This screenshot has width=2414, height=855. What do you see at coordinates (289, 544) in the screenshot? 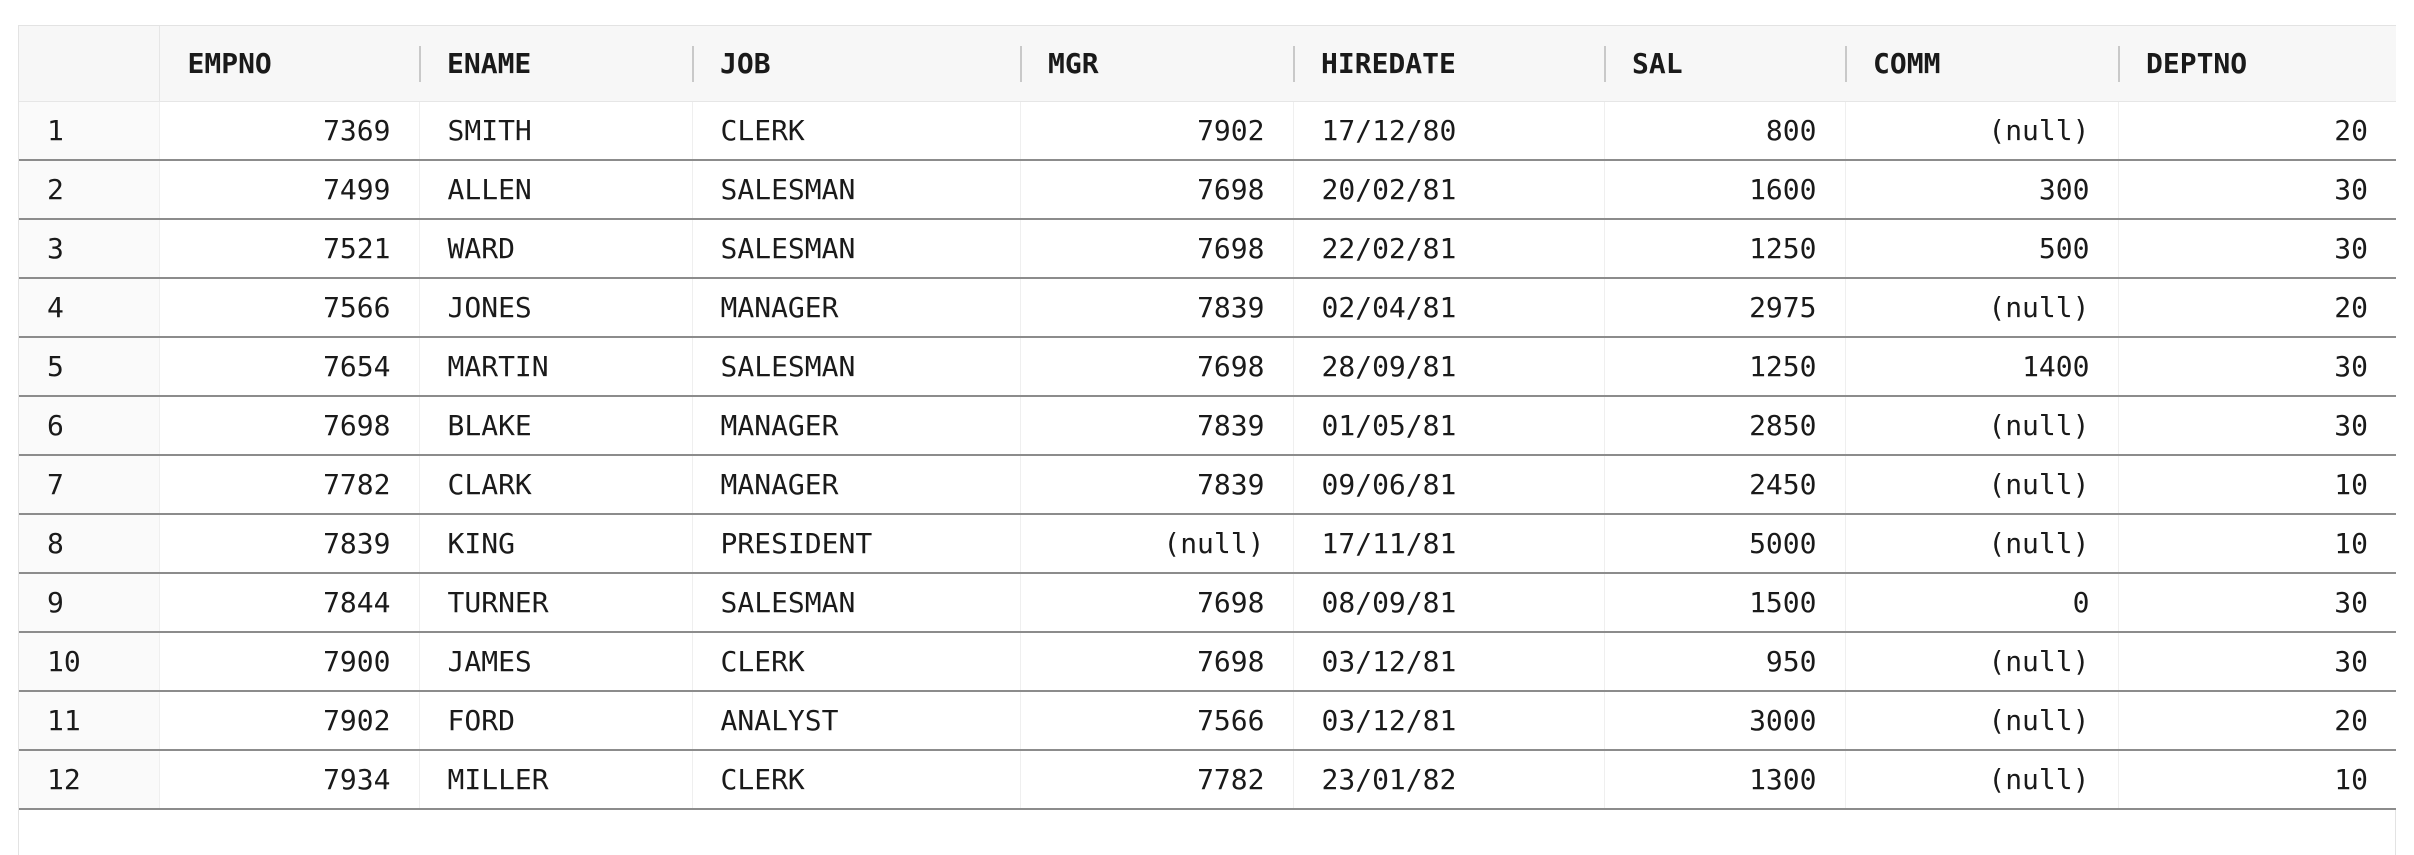
I see `cell-empno: 7839` at bounding box center [289, 544].